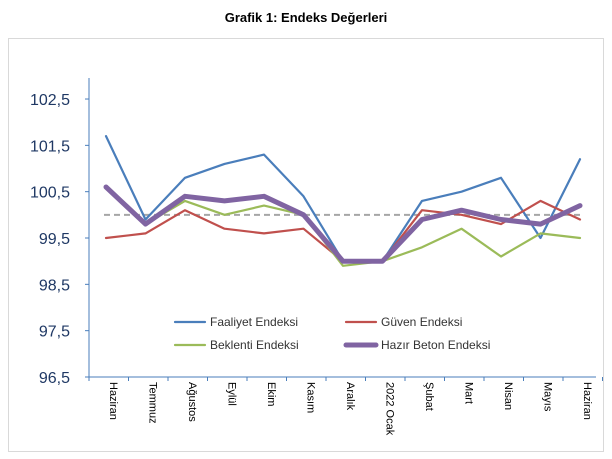  What do you see at coordinates (54, 239) in the screenshot?
I see `y-tick-label: 99,5` at bounding box center [54, 239].